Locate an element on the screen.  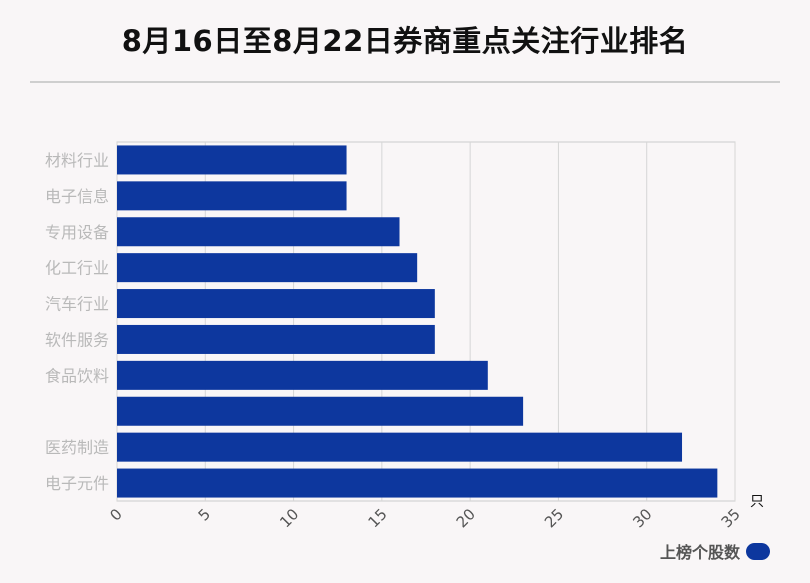
category-label: 汽车行业 is located at coordinates (77, 304).